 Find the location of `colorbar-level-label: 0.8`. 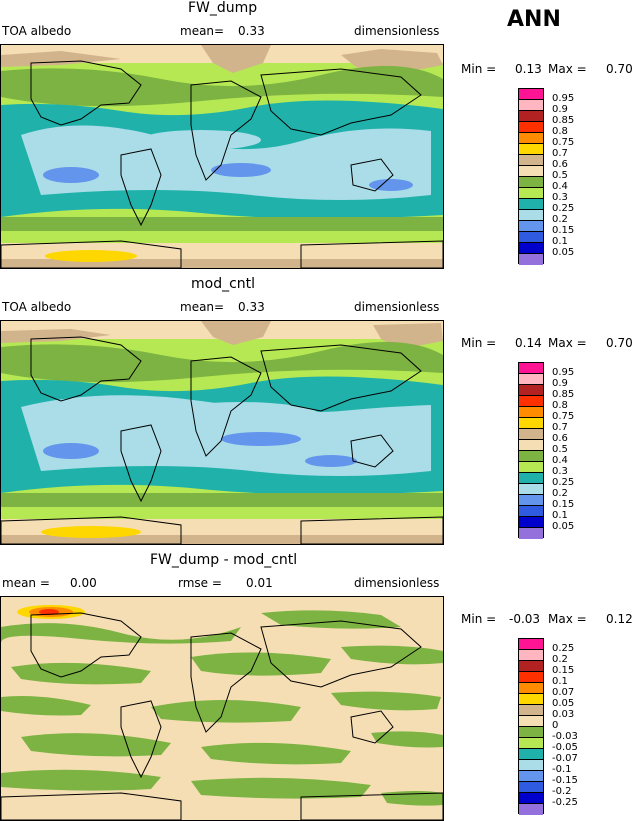

colorbar-level-label: 0.8 is located at coordinates (560, 131).